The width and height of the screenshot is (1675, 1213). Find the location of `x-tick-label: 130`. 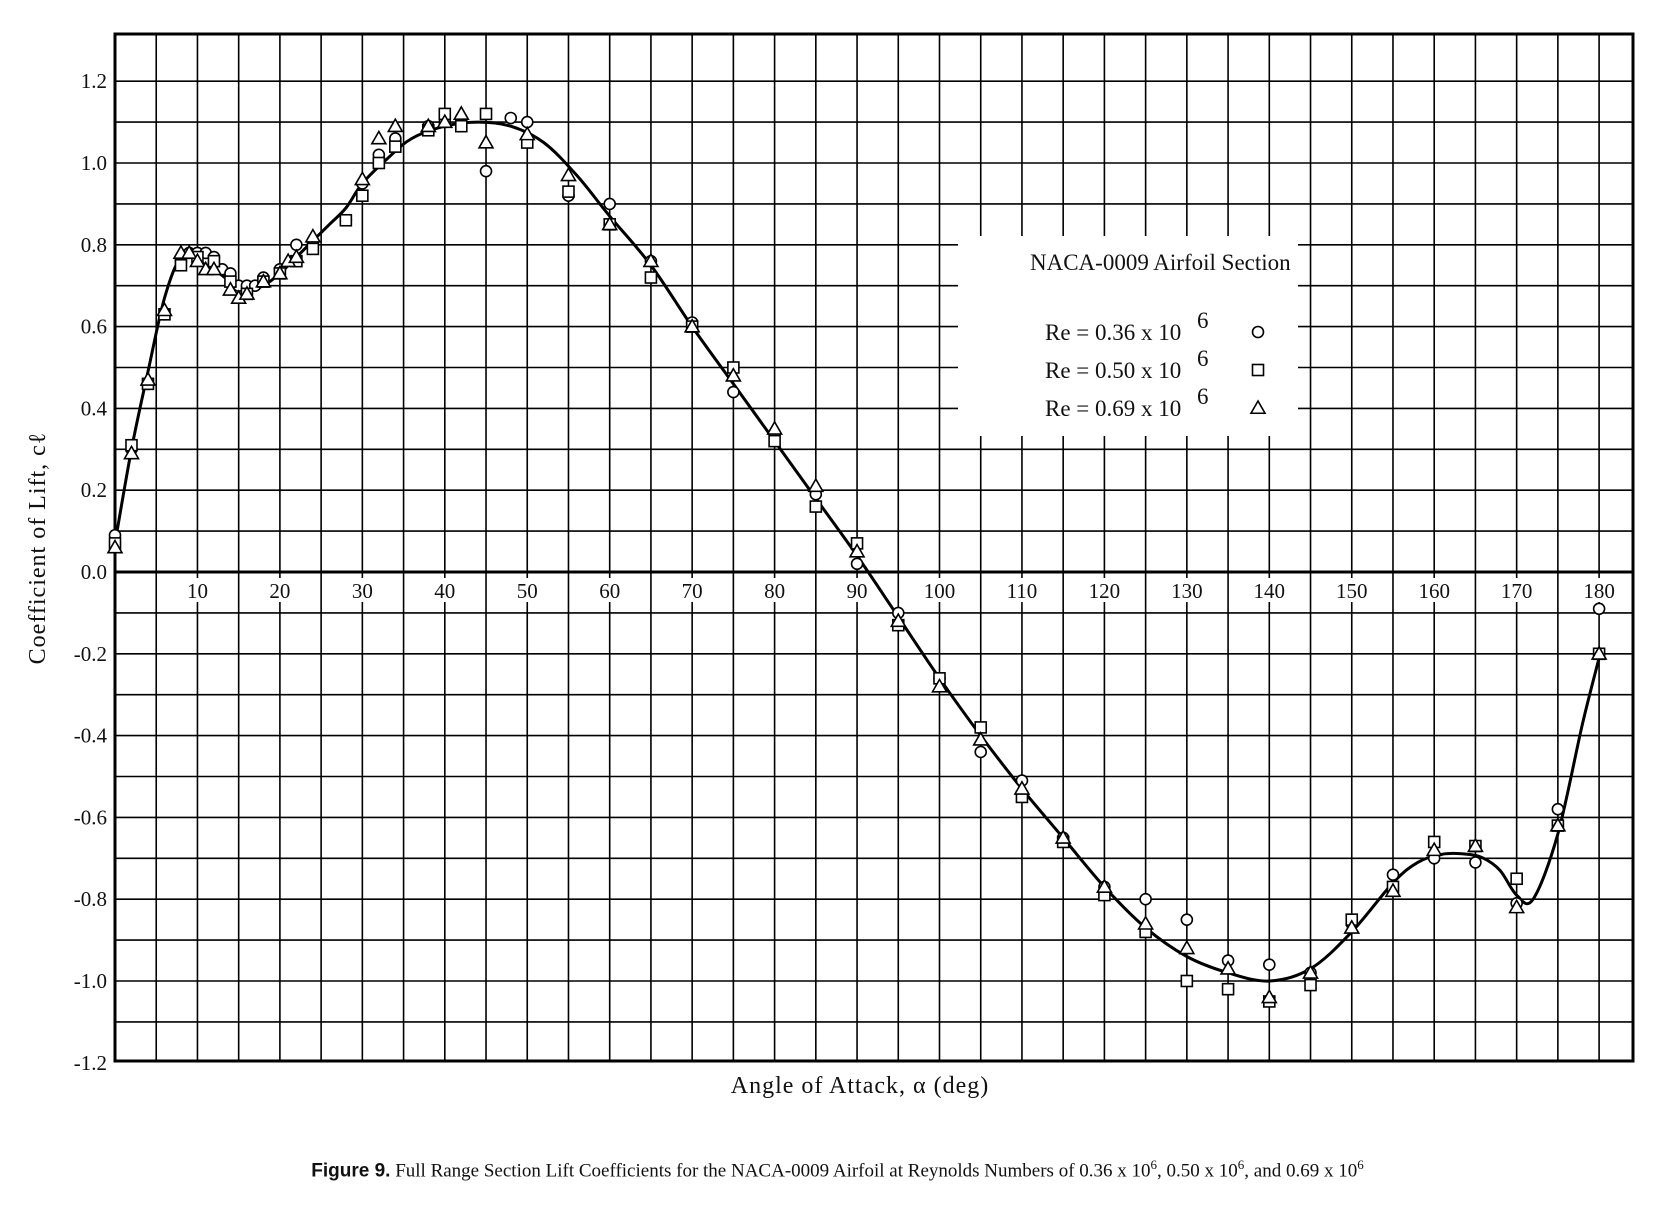

x-tick-label: 130 is located at coordinates (1187, 591).